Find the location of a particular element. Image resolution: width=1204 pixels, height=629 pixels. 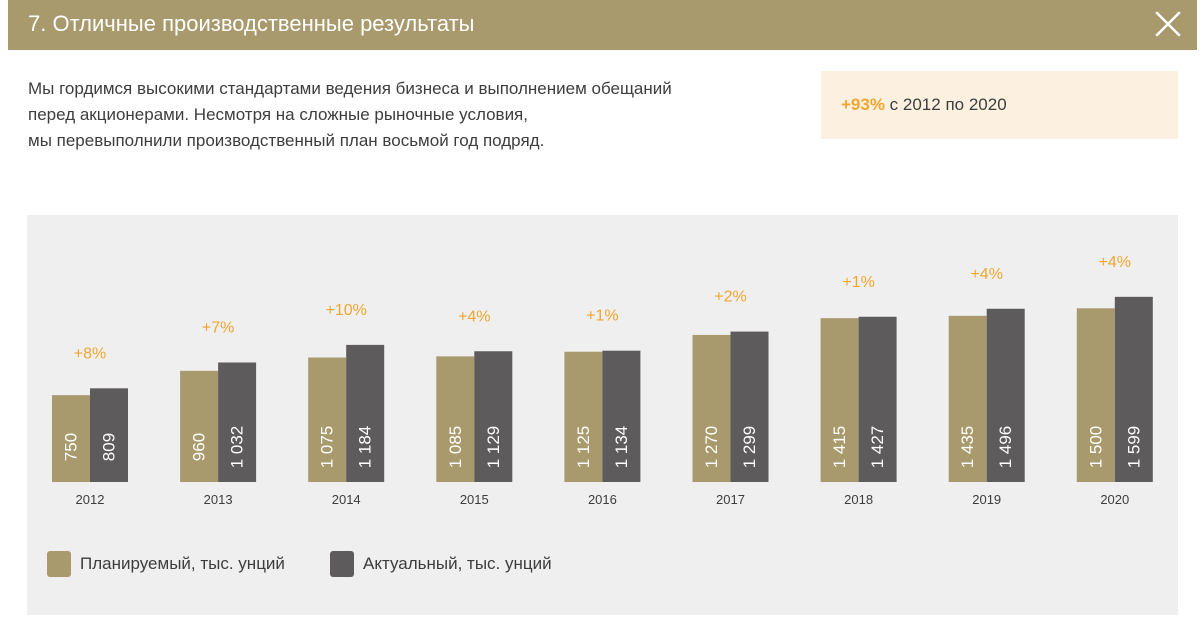

bar-value-label-actual: 1 129 is located at coordinates (493, 447).